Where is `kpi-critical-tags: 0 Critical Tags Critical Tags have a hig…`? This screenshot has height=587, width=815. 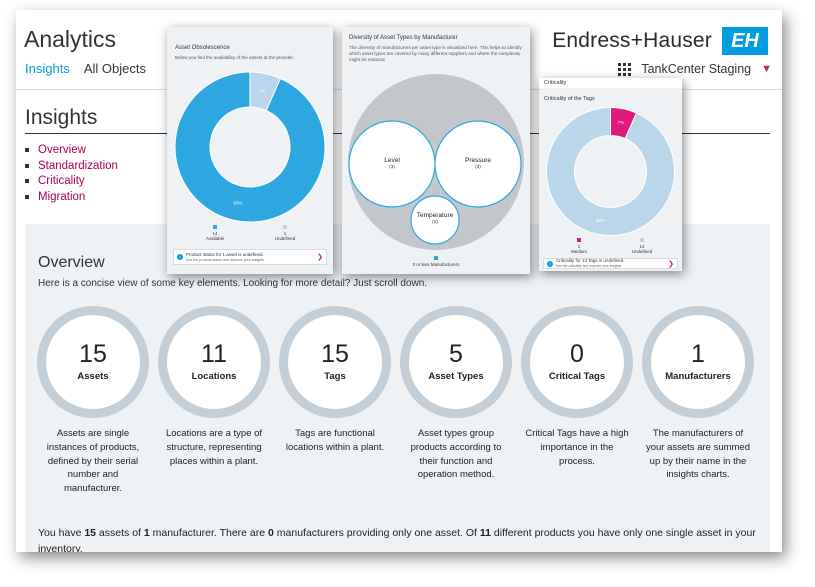 kpi-critical-tags: 0 Critical Tags Critical Tags have a hig… is located at coordinates (577, 387).